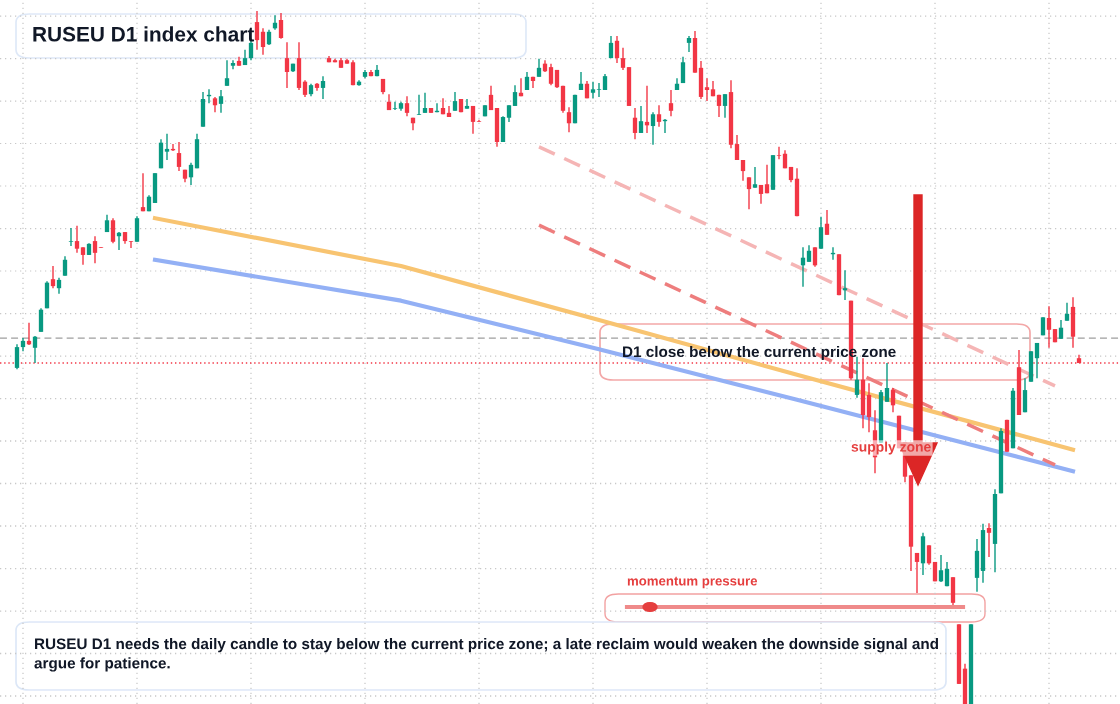  What do you see at coordinates (891, 448) in the screenshot?
I see `annotation: supply zone` at bounding box center [891, 448].